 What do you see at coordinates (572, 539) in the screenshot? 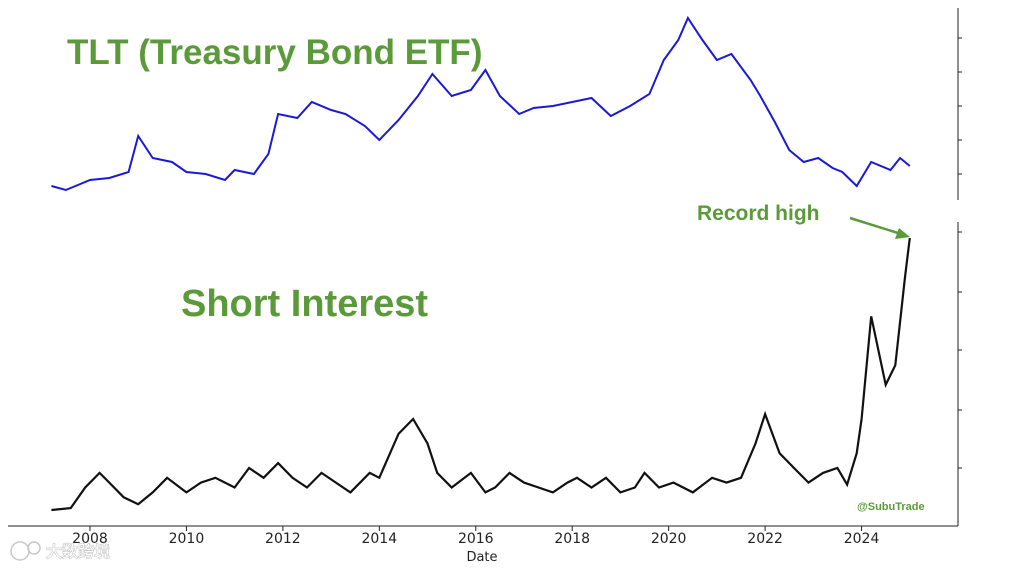
I see `x-tick-label: 2018` at bounding box center [572, 539].